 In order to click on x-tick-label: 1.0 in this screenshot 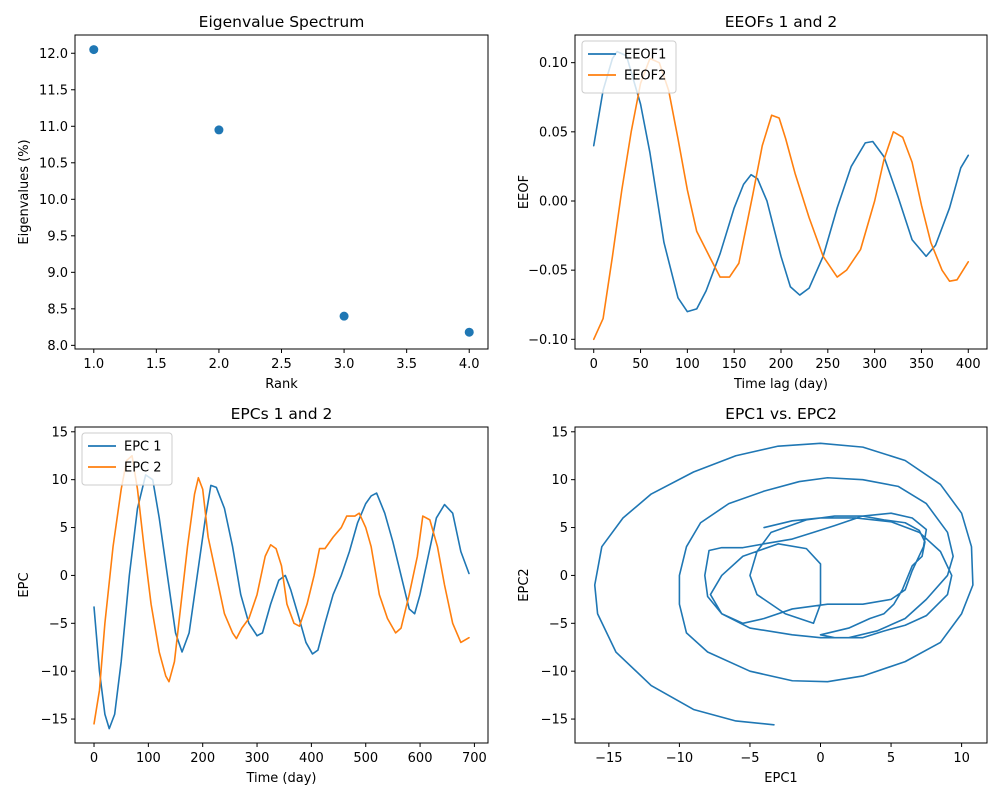, I will do `click(93, 364)`.